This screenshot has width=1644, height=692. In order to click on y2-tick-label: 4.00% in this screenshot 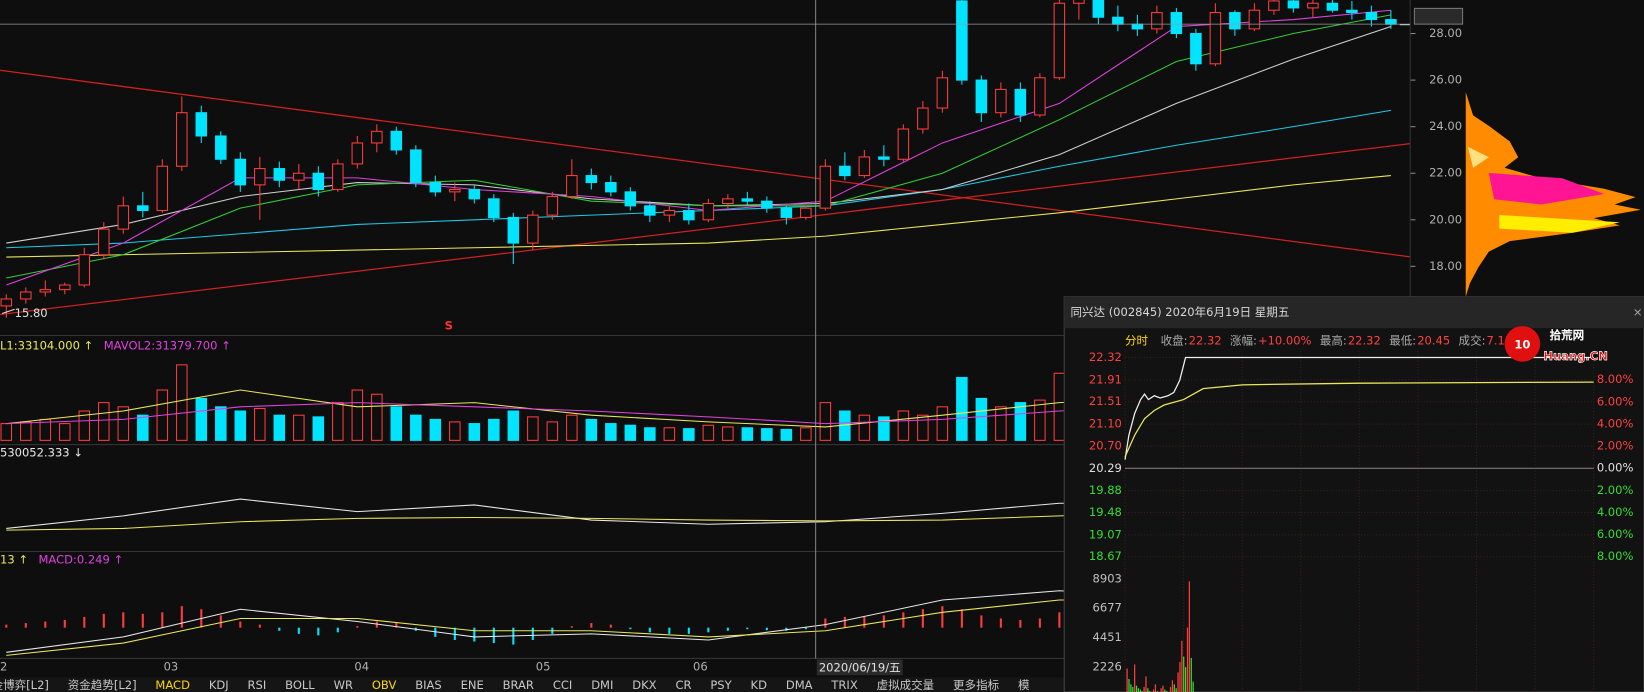, I will do `click(1615, 423)`.